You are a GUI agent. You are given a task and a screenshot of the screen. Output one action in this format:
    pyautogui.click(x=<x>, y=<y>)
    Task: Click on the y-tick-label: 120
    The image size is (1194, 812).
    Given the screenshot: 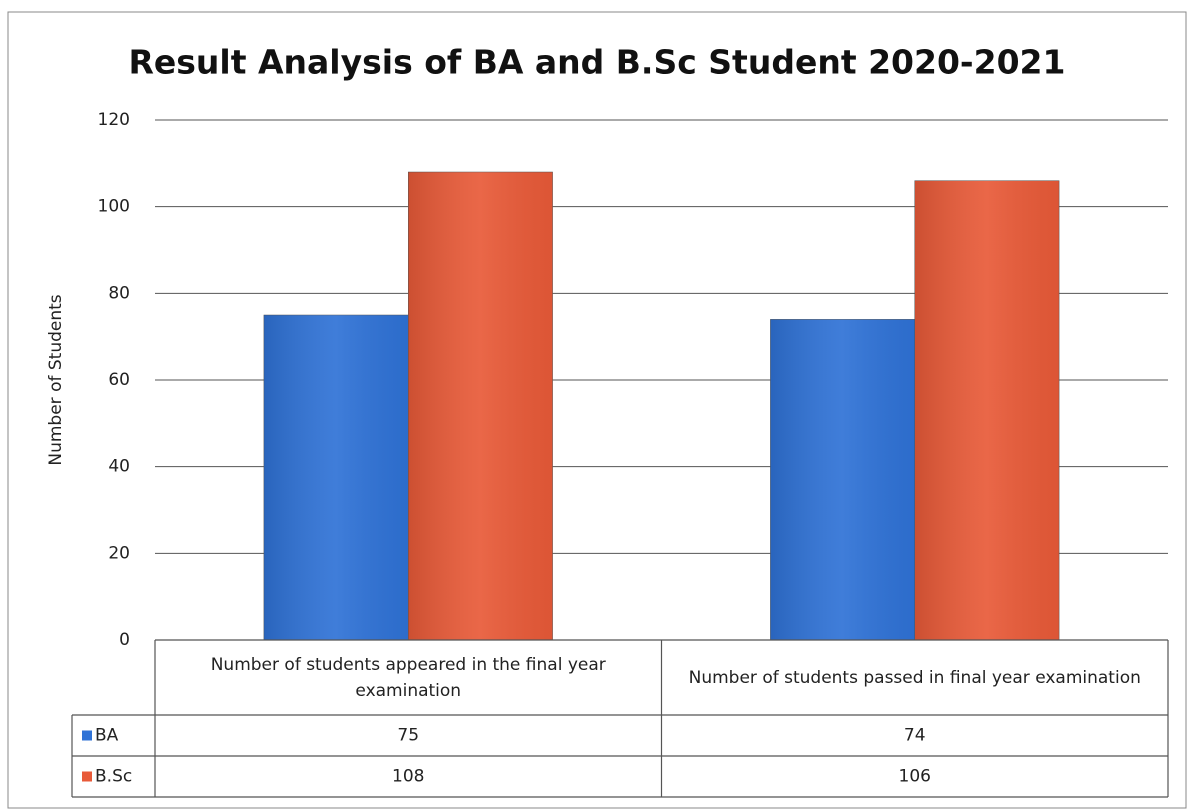 What is the action you would take?
    pyautogui.click(x=114, y=120)
    